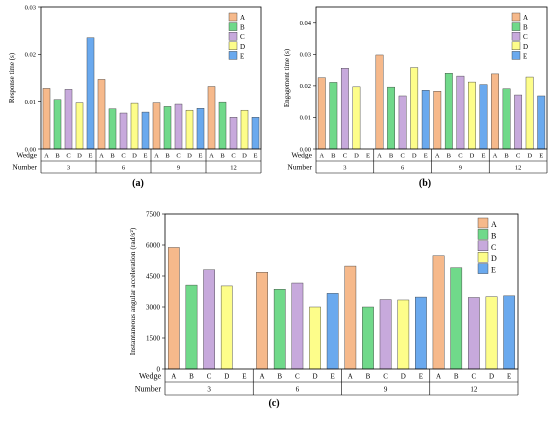 This screenshot has height=423, width=550. What do you see at coordinates (153, 307) in the screenshot?
I see `y-tick-label: 3000` at bounding box center [153, 307].